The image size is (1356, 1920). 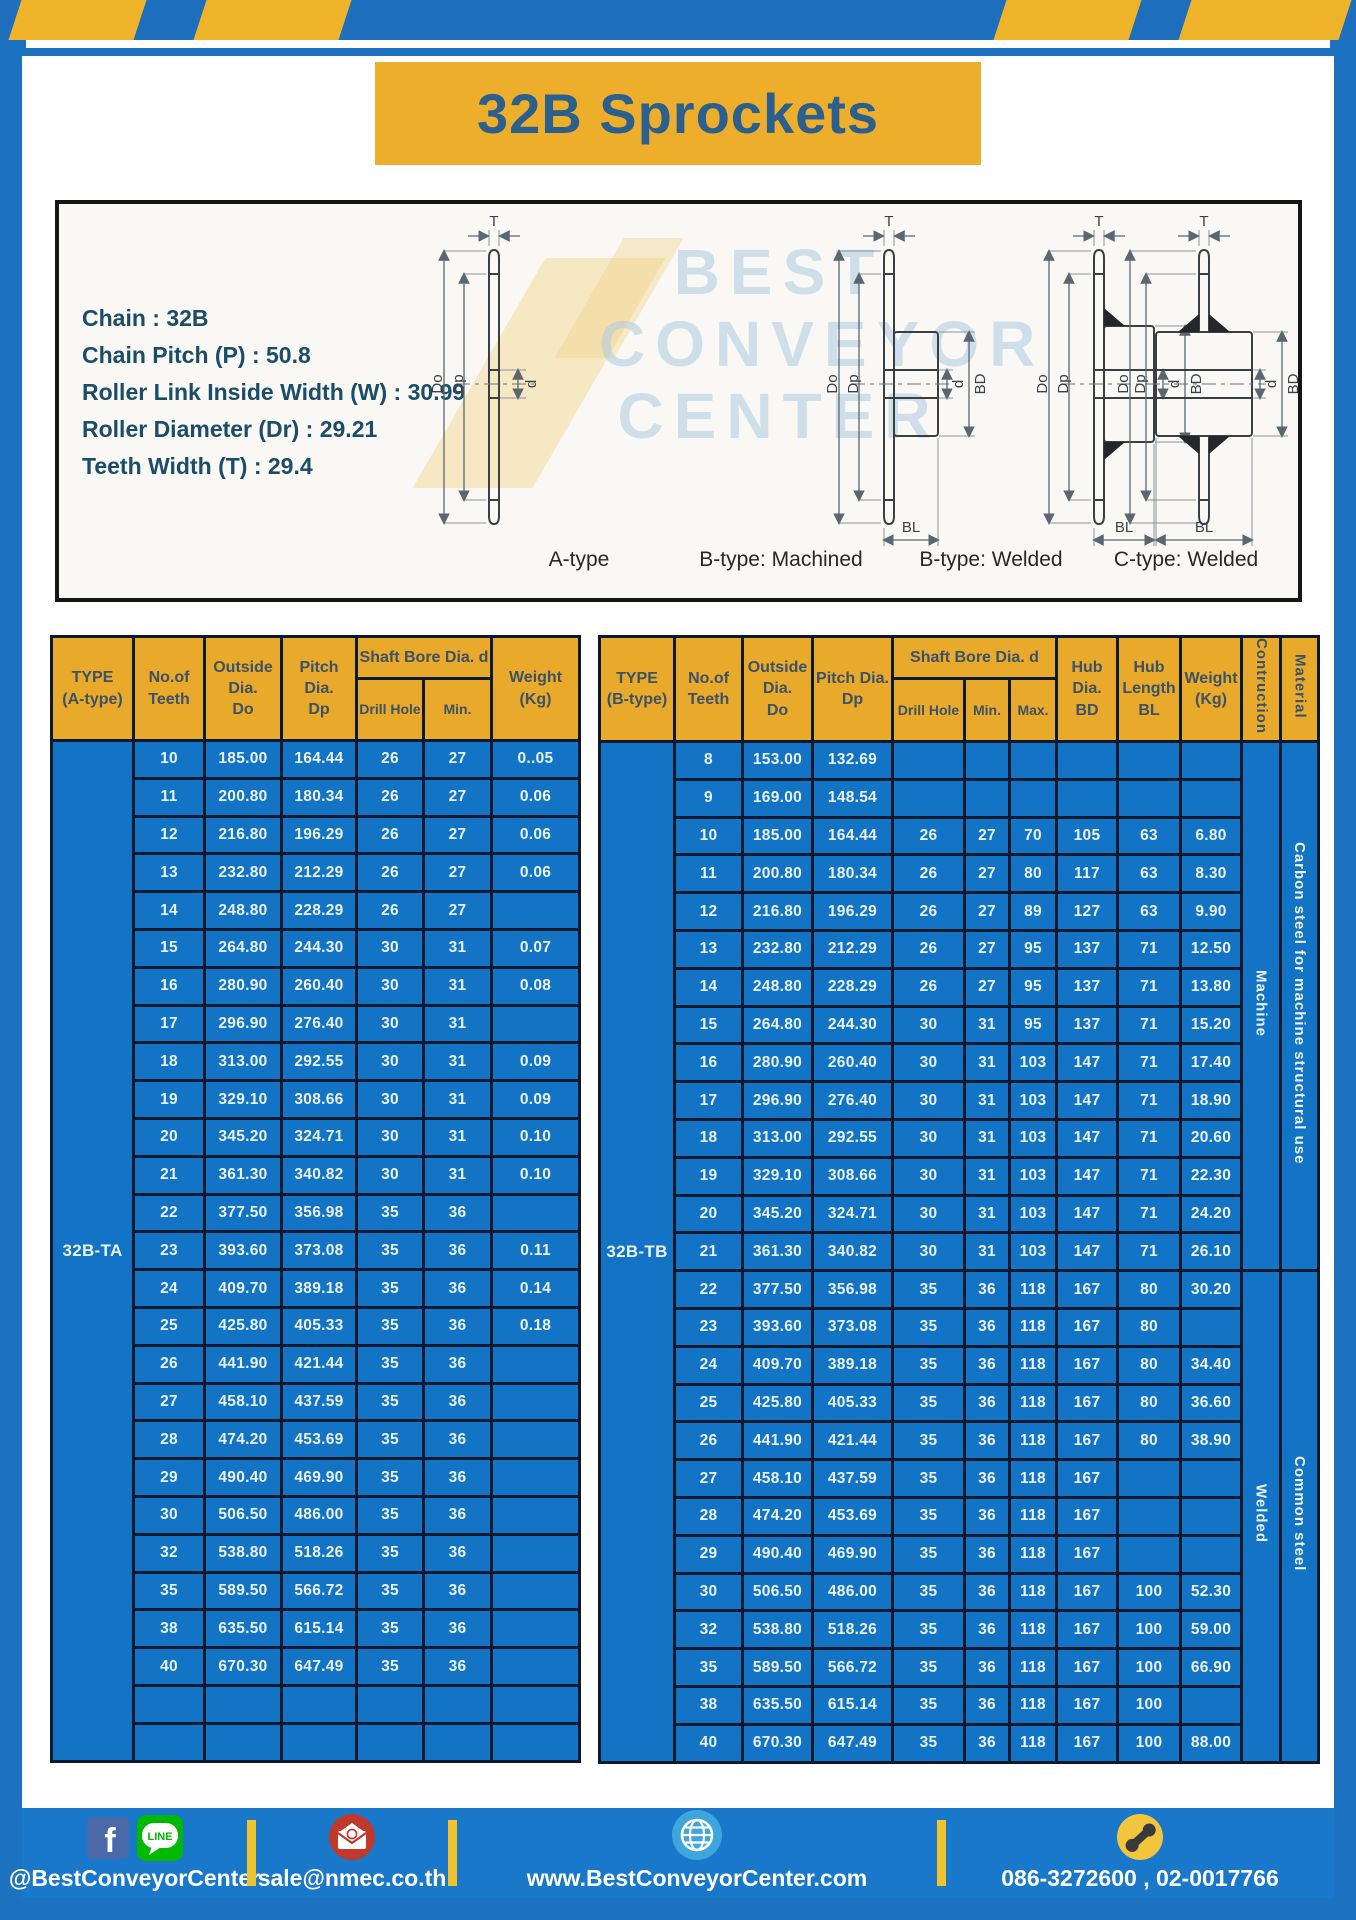 I want to click on col-header-teeth: No.of Teeth, so click(x=169, y=688).